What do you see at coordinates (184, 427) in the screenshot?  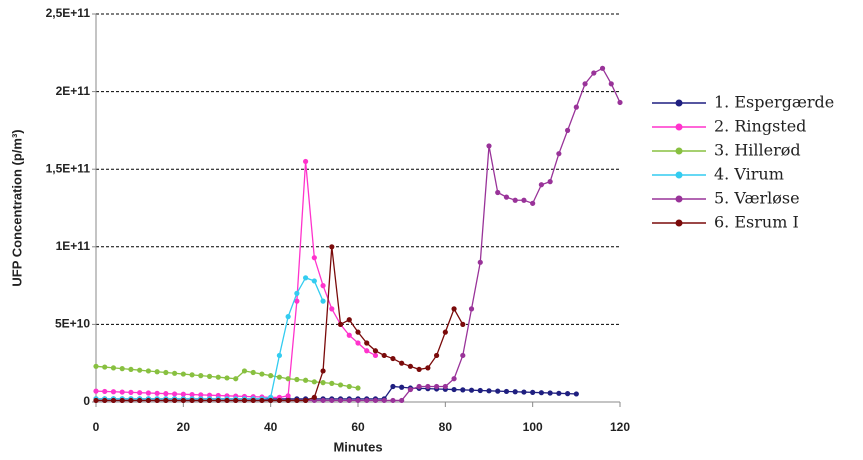 I see `x-tick-label: 20` at bounding box center [184, 427].